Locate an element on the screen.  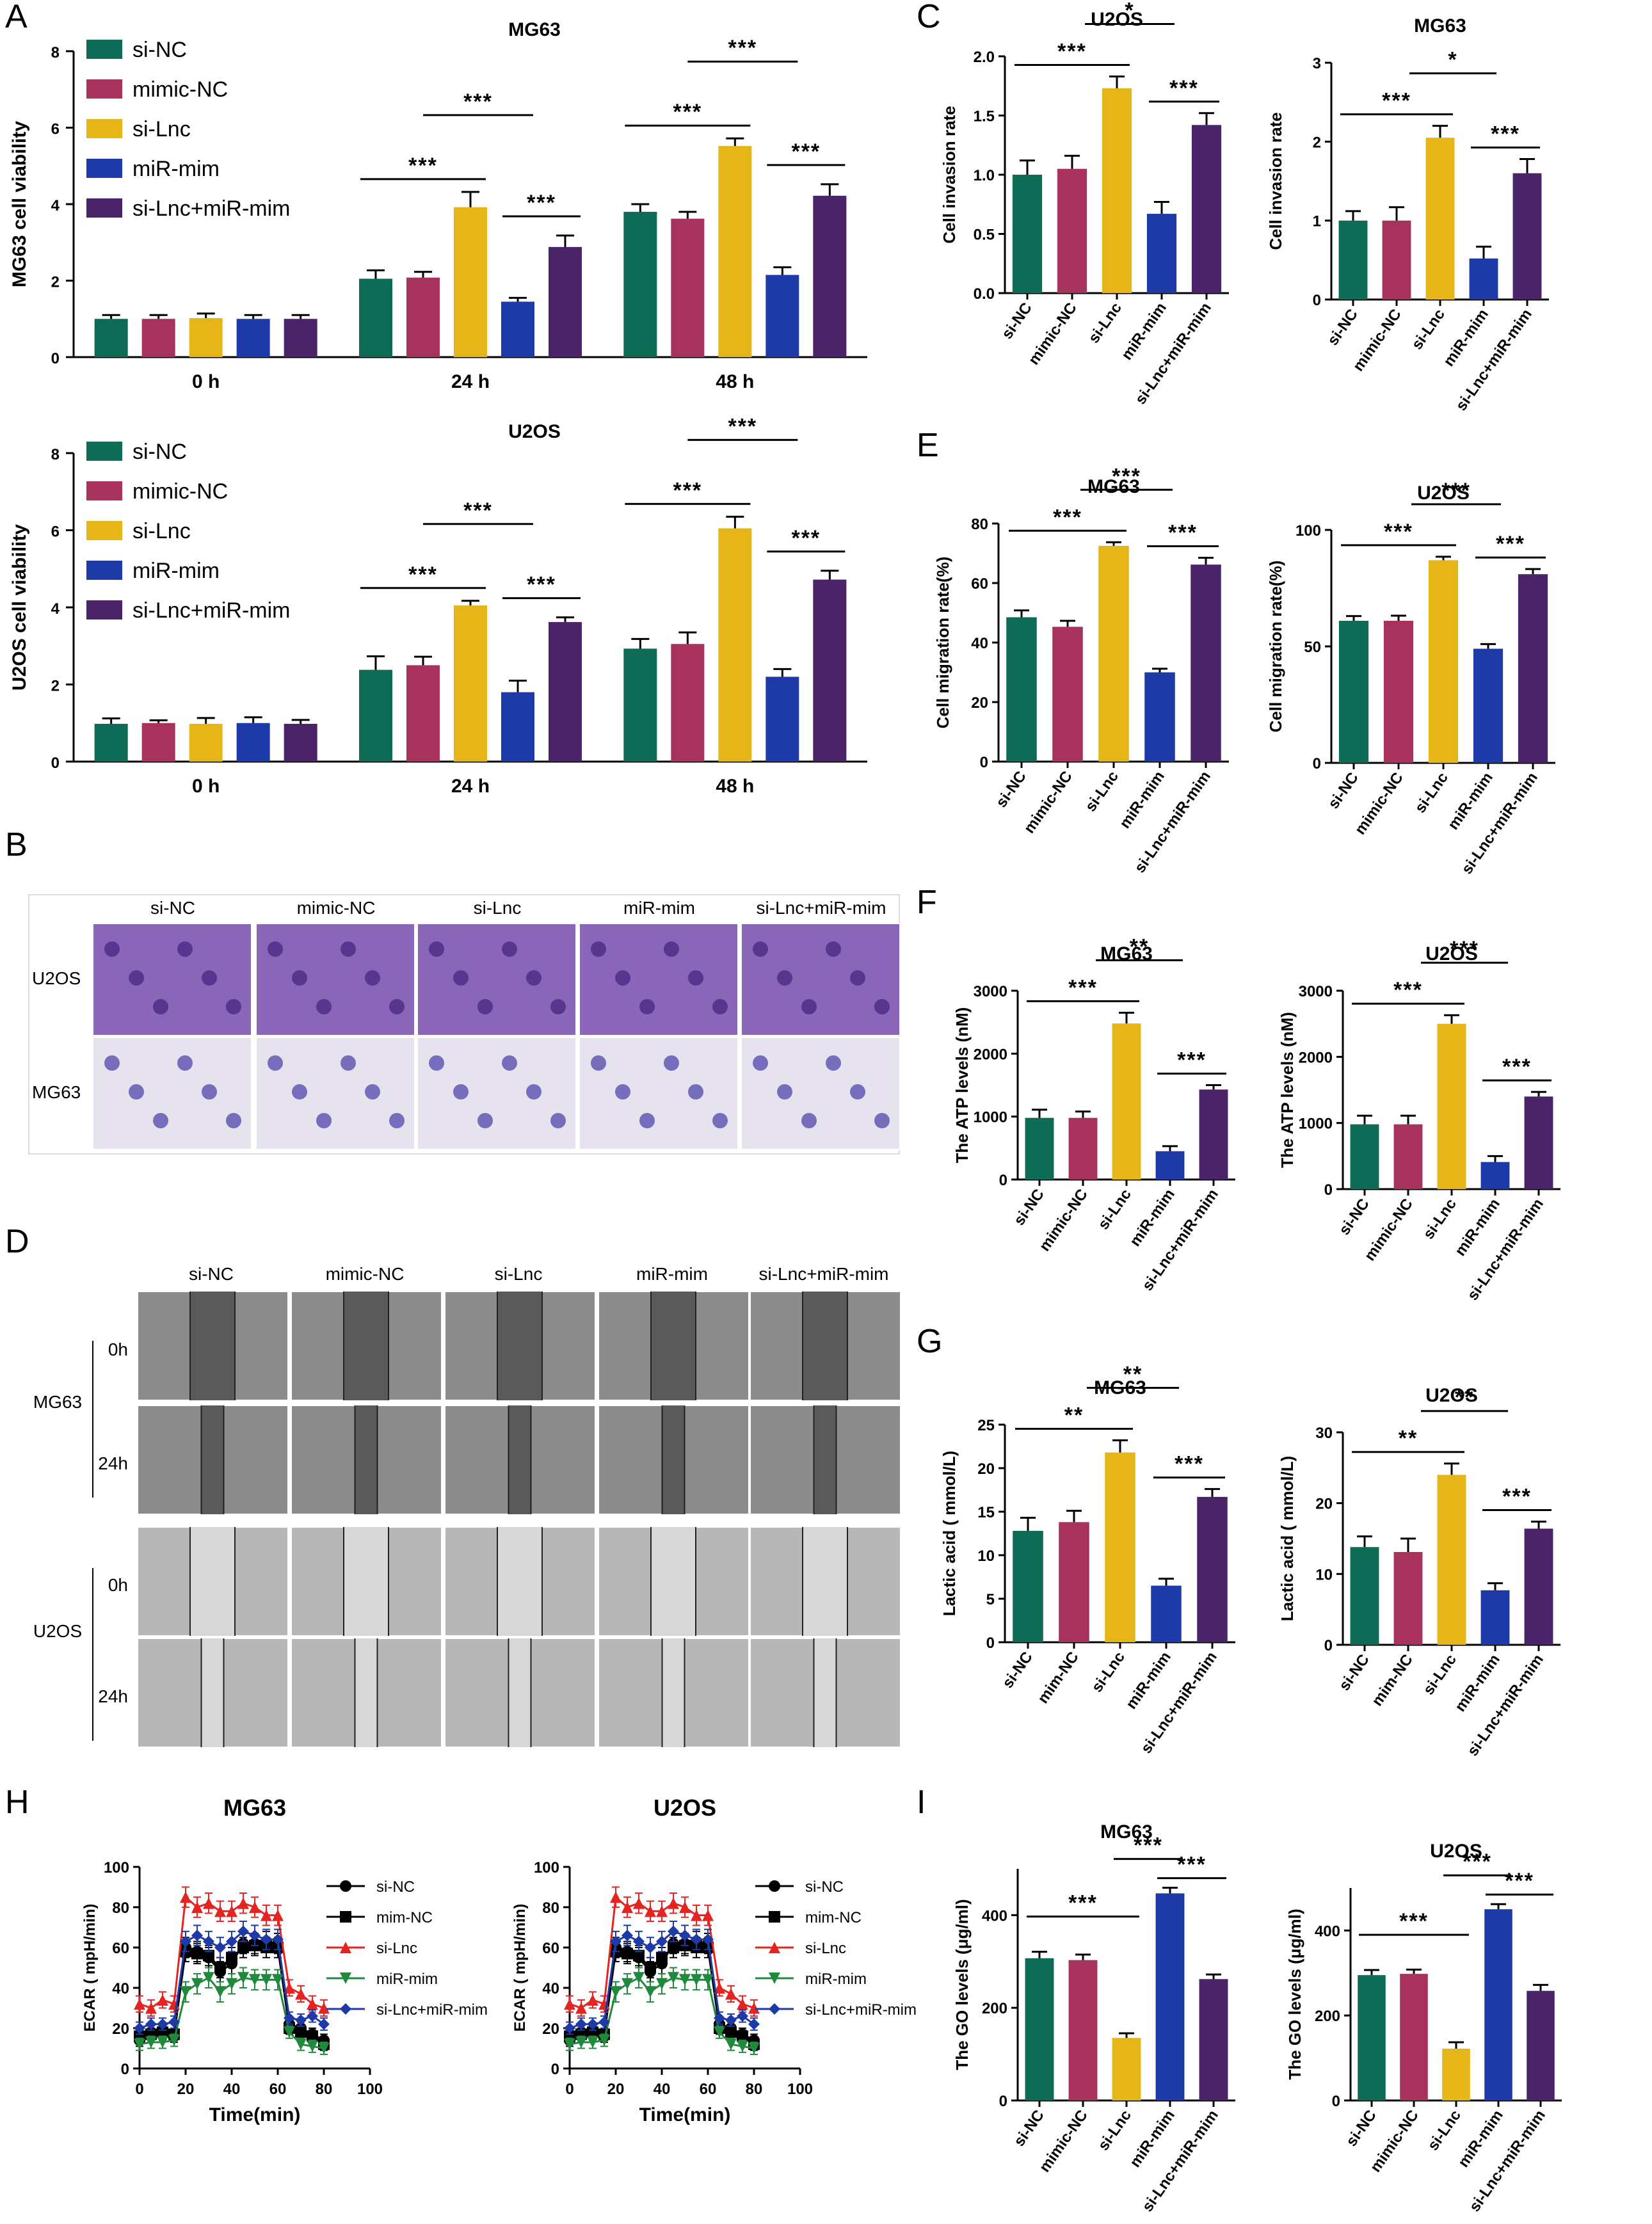
panel-letter-g: G is located at coordinates (930, 1341).